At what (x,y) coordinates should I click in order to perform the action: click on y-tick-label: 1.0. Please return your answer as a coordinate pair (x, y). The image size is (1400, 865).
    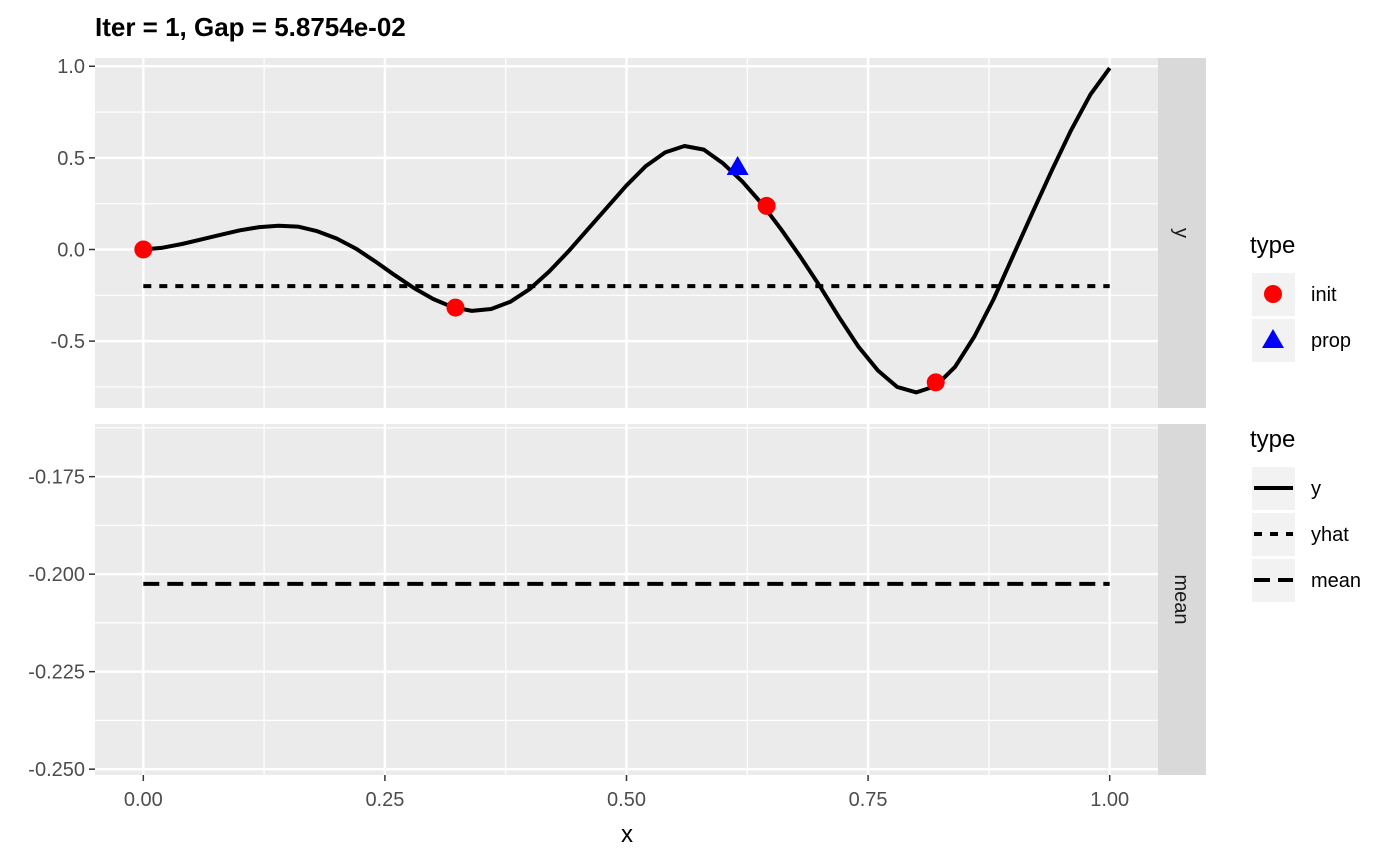
    Looking at the image, I should click on (71, 67).